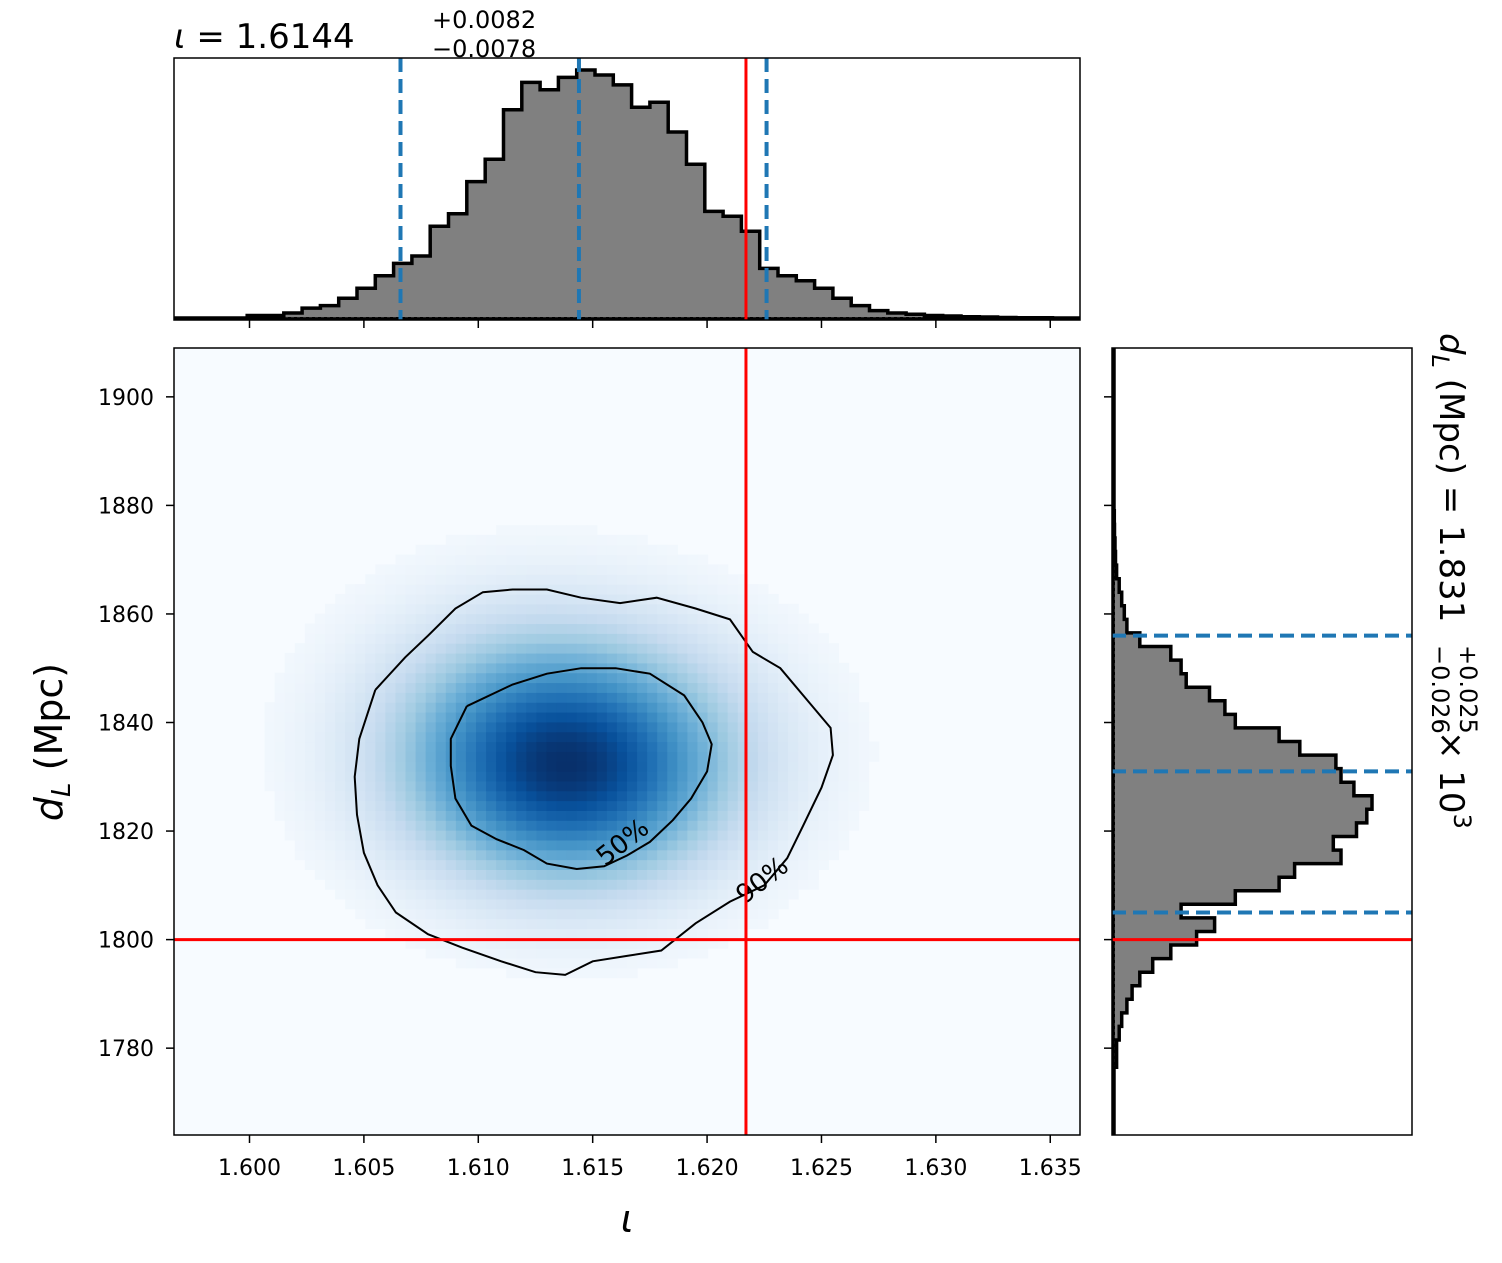 This screenshot has width=1502, height=1263. I want to click on x-axis-title: ι, so click(627, 1219).